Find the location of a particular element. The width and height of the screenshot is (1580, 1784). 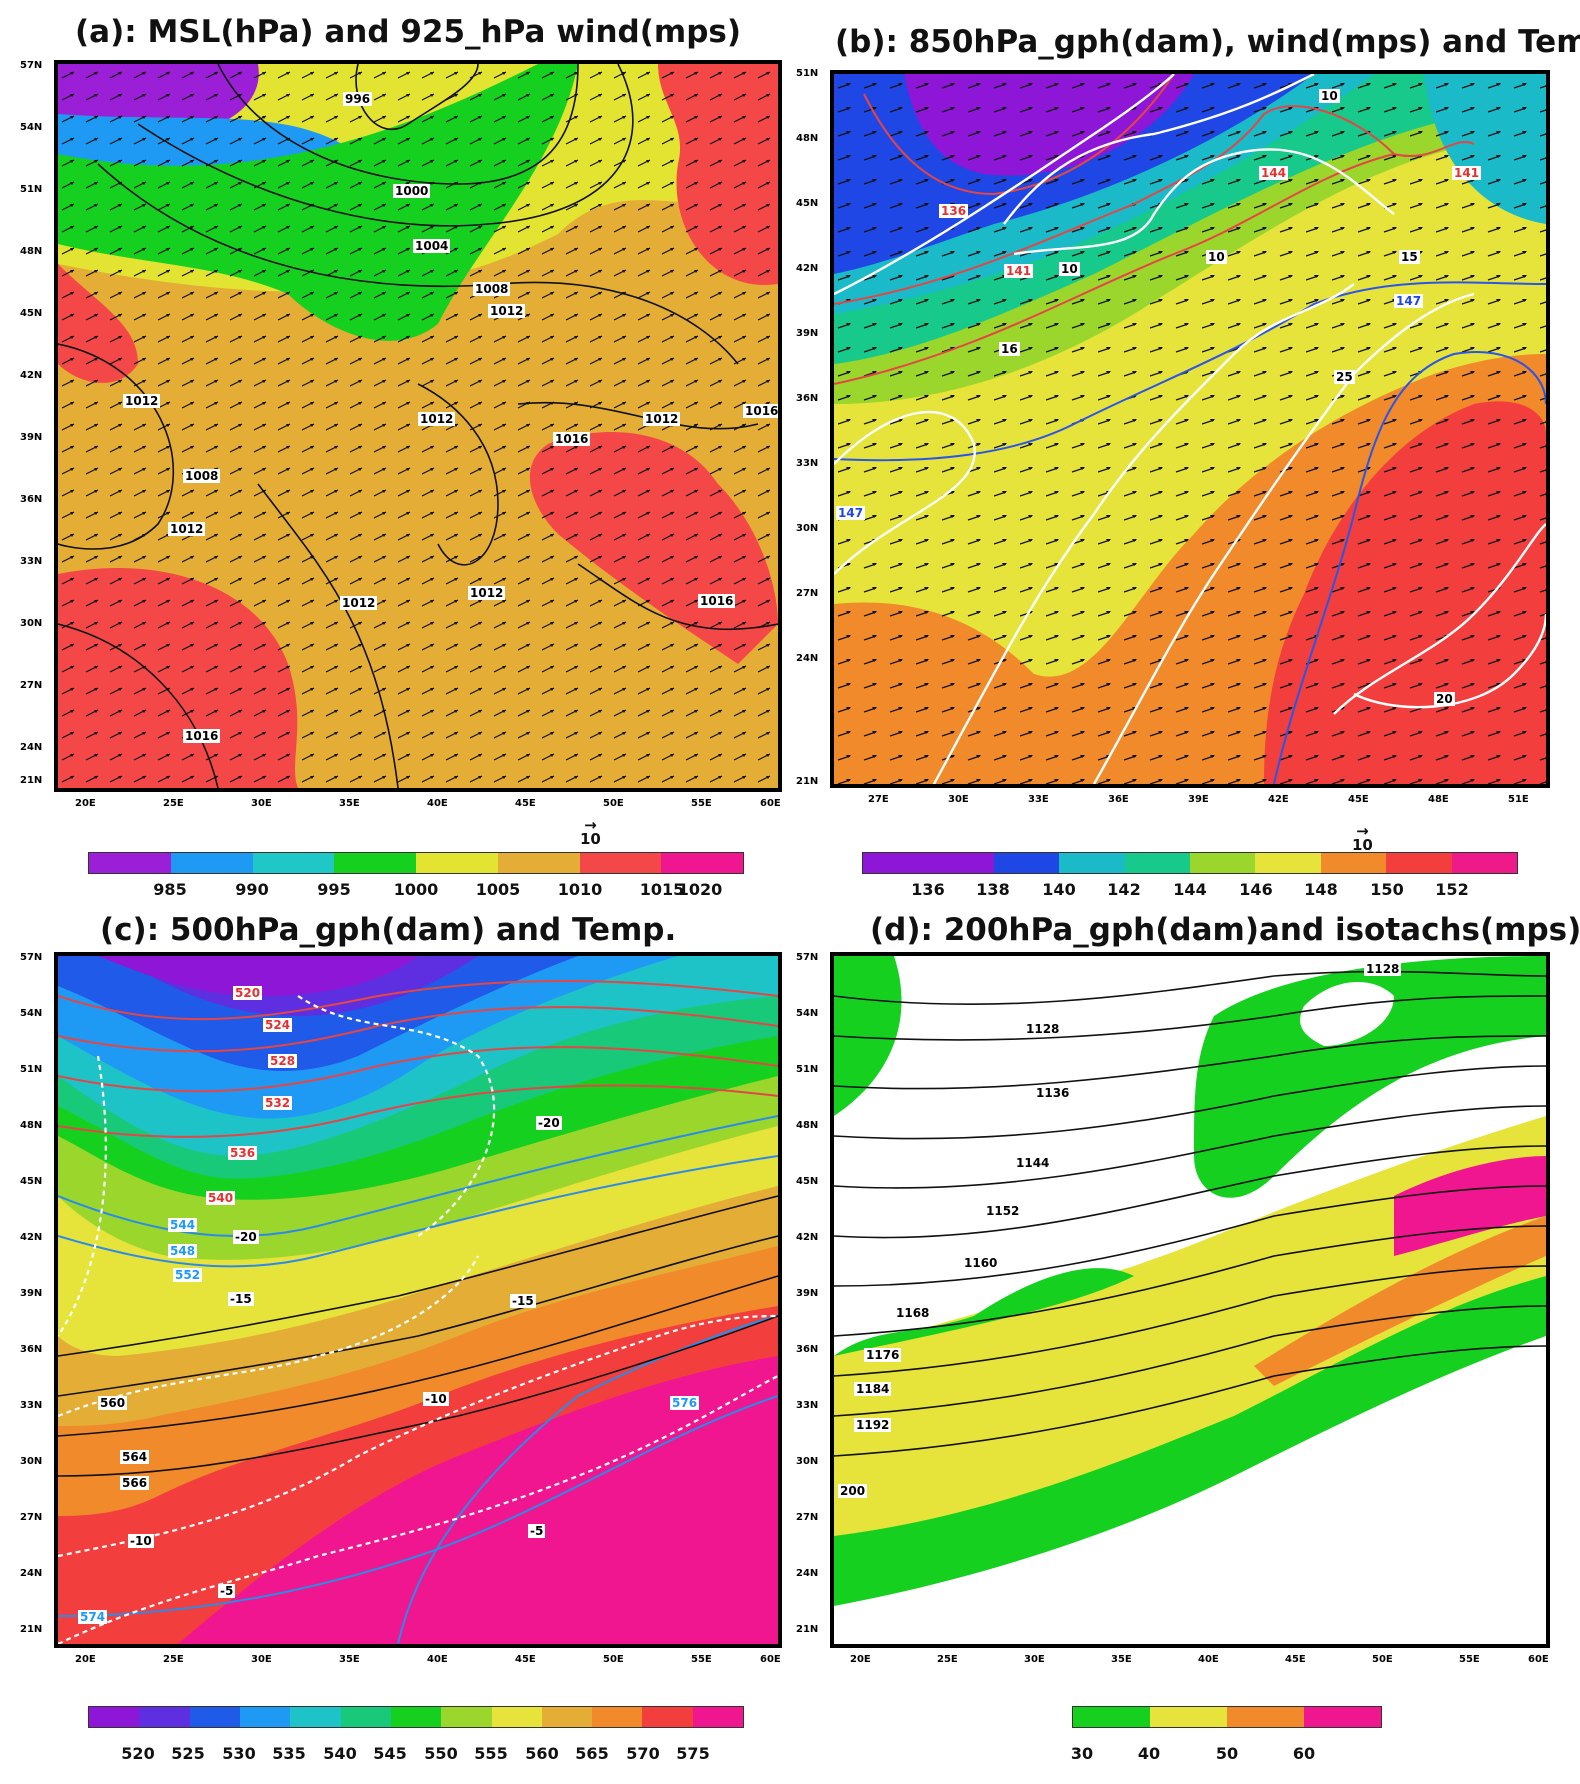

panel-b-colorbar-label: 150 is located at coordinates (1387, 889).